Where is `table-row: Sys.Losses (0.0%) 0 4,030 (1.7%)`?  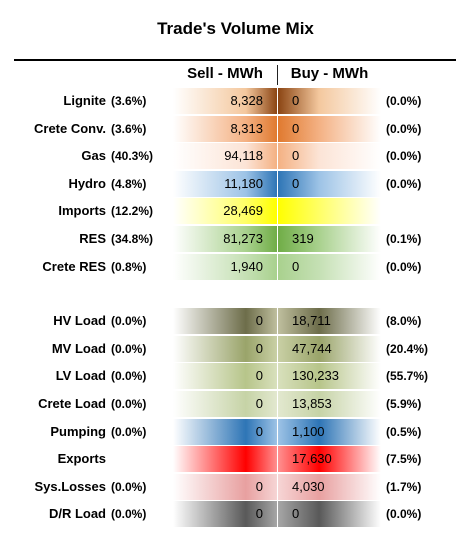 table-row: Sys.Losses (0.0%) 0 4,030 (1.7%) is located at coordinates (235, 487).